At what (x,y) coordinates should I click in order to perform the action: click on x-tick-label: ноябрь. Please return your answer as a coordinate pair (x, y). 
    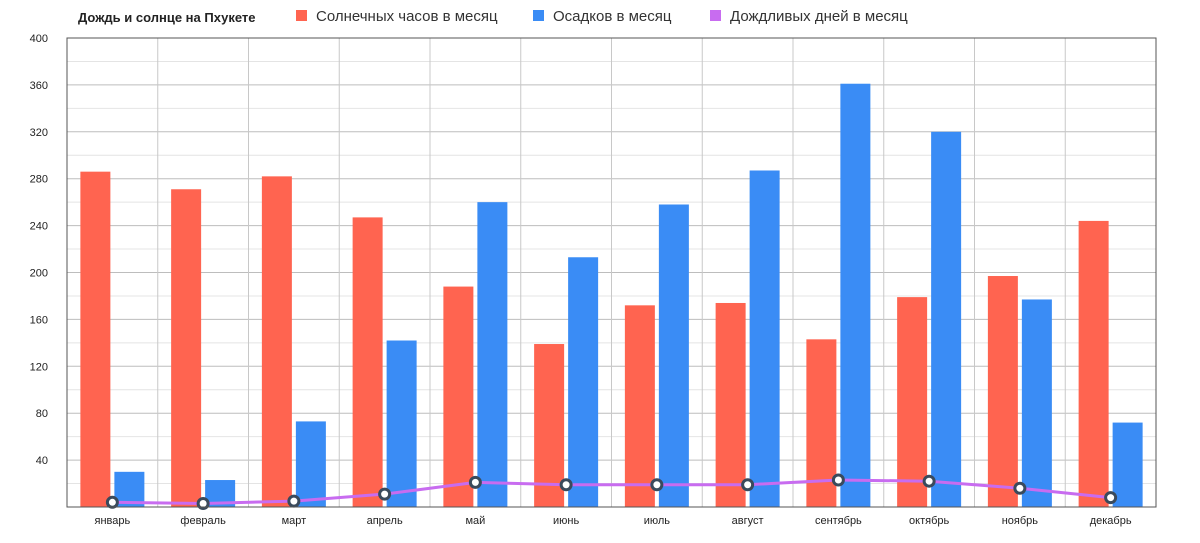
    Looking at the image, I should click on (1020, 521).